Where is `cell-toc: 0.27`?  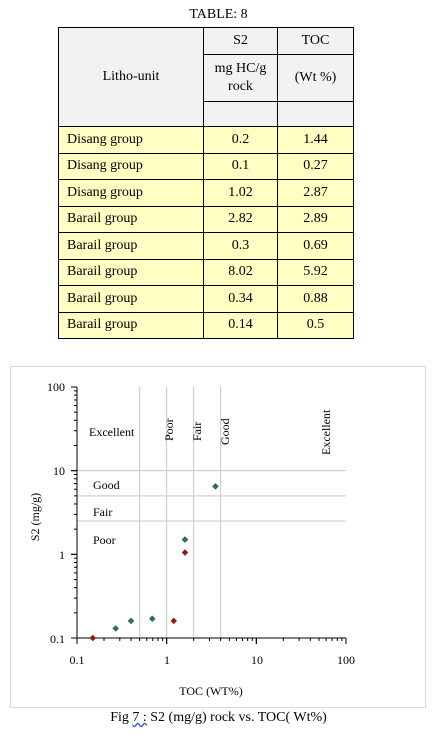 cell-toc: 0.27 is located at coordinates (315, 166).